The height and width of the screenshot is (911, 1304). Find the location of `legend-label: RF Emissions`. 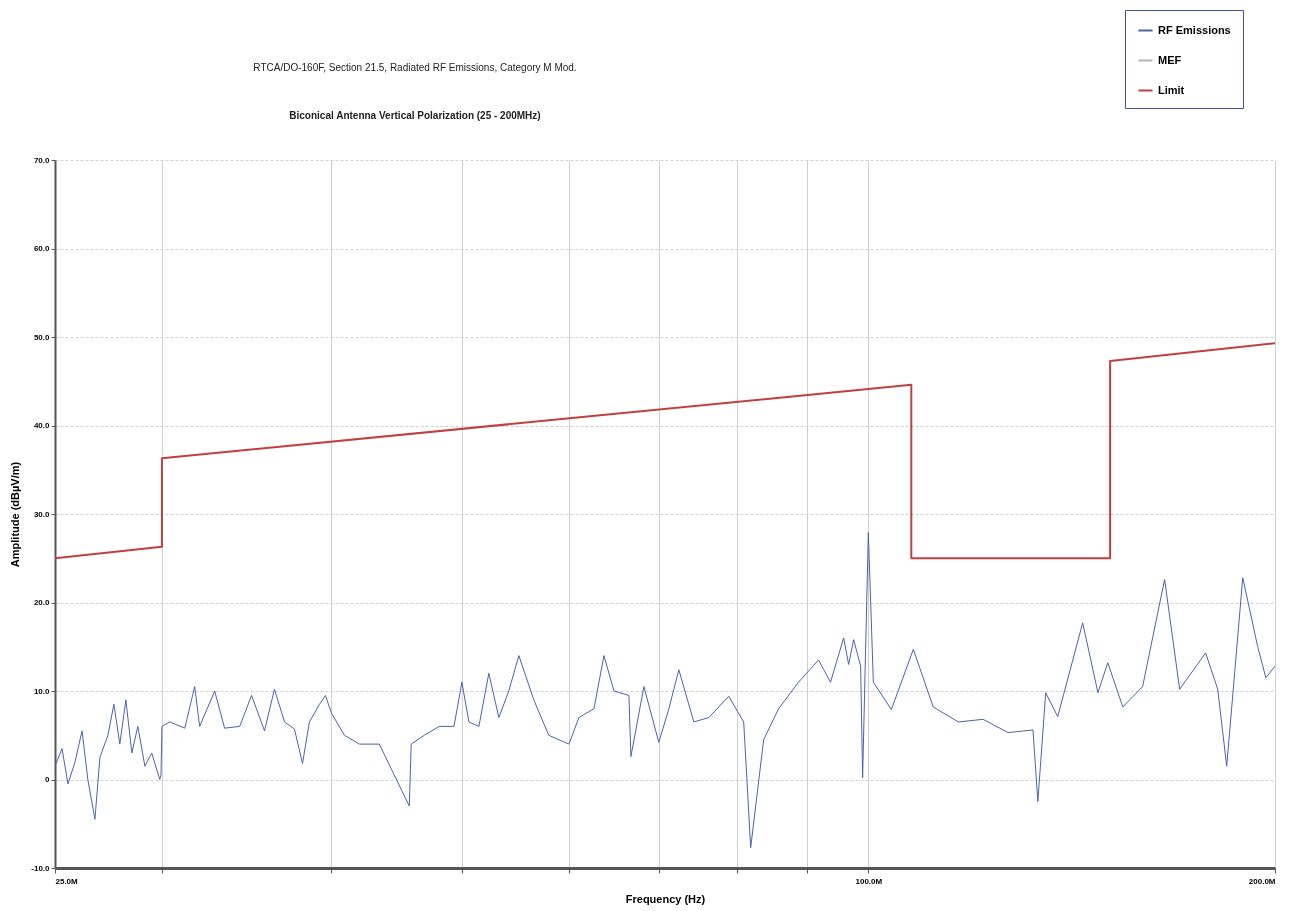

legend-label: RF Emissions is located at coordinates (1194, 29).